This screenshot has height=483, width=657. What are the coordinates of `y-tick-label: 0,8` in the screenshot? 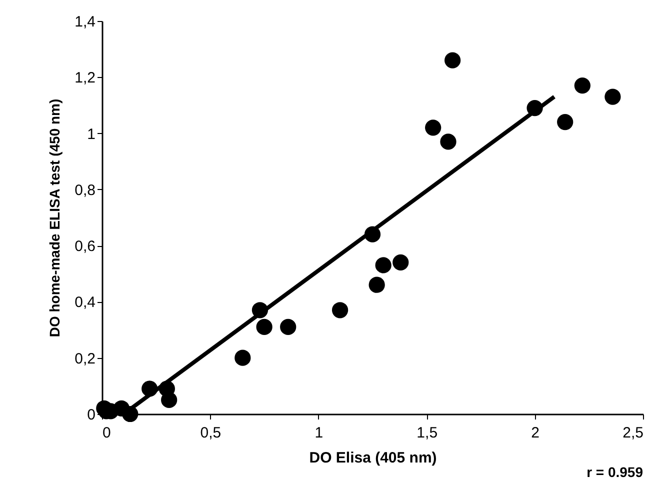 It's located at (85, 190).